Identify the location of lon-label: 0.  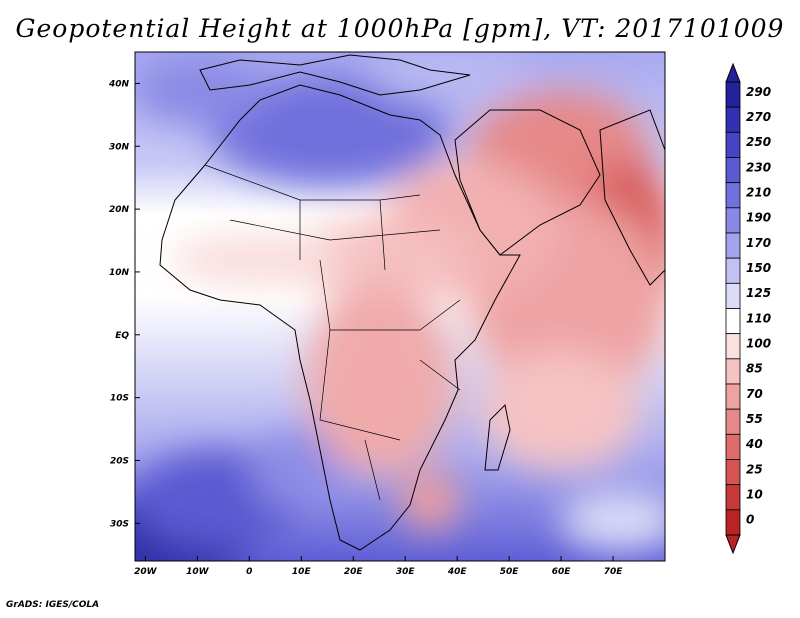
(249, 572).